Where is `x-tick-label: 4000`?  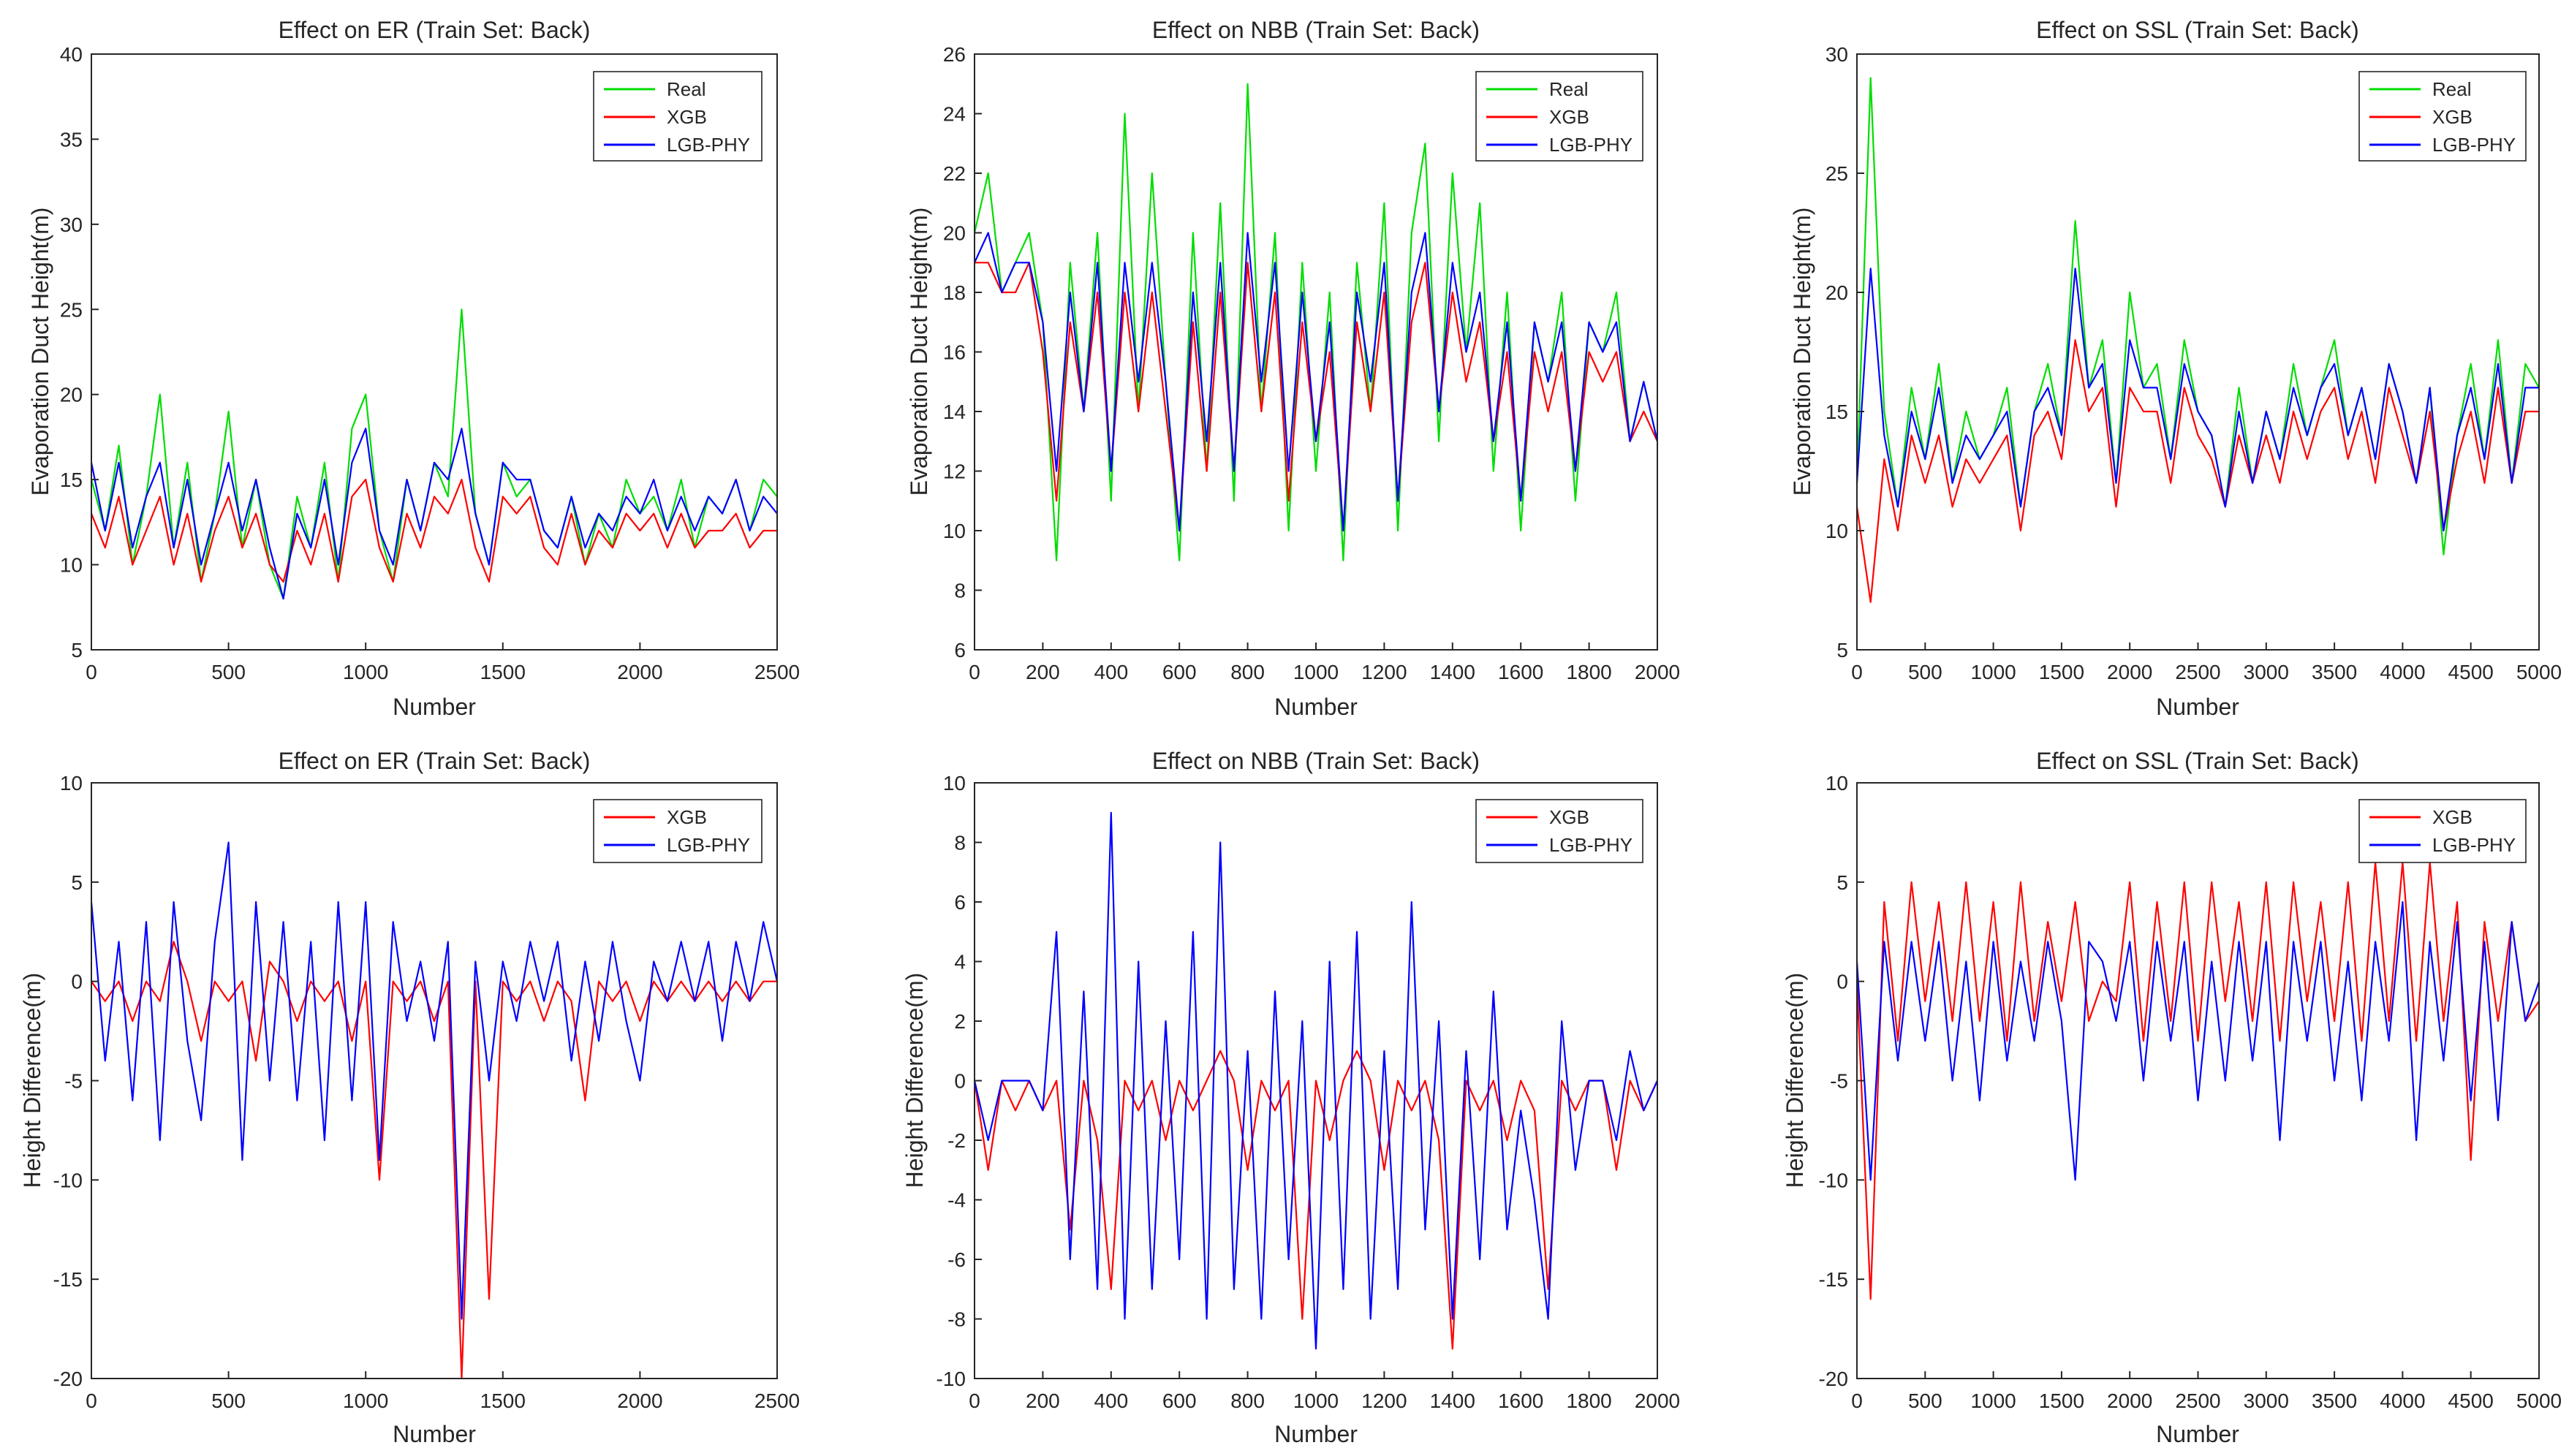 x-tick-label: 4000 is located at coordinates (2402, 672).